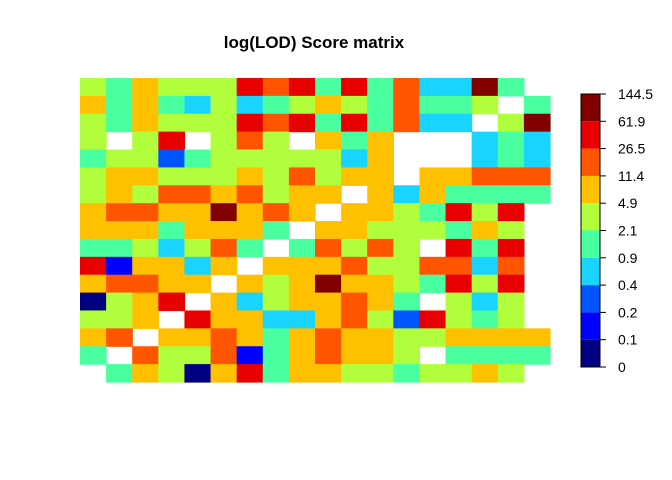  I want to click on legend-tick-label: 61.9, so click(631, 121).